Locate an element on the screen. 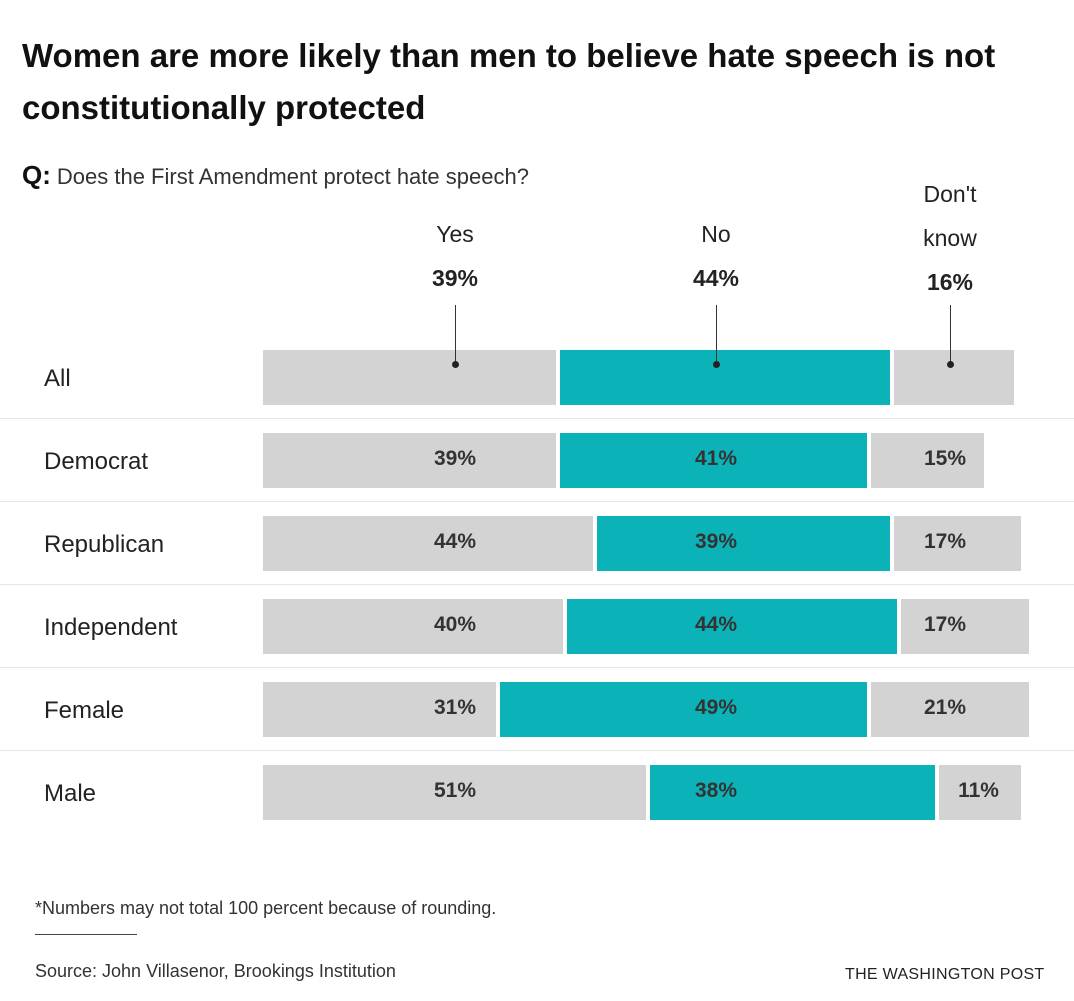 The height and width of the screenshot is (1001, 1074). bar-yes-democrat is located at coordinates (409, 460).